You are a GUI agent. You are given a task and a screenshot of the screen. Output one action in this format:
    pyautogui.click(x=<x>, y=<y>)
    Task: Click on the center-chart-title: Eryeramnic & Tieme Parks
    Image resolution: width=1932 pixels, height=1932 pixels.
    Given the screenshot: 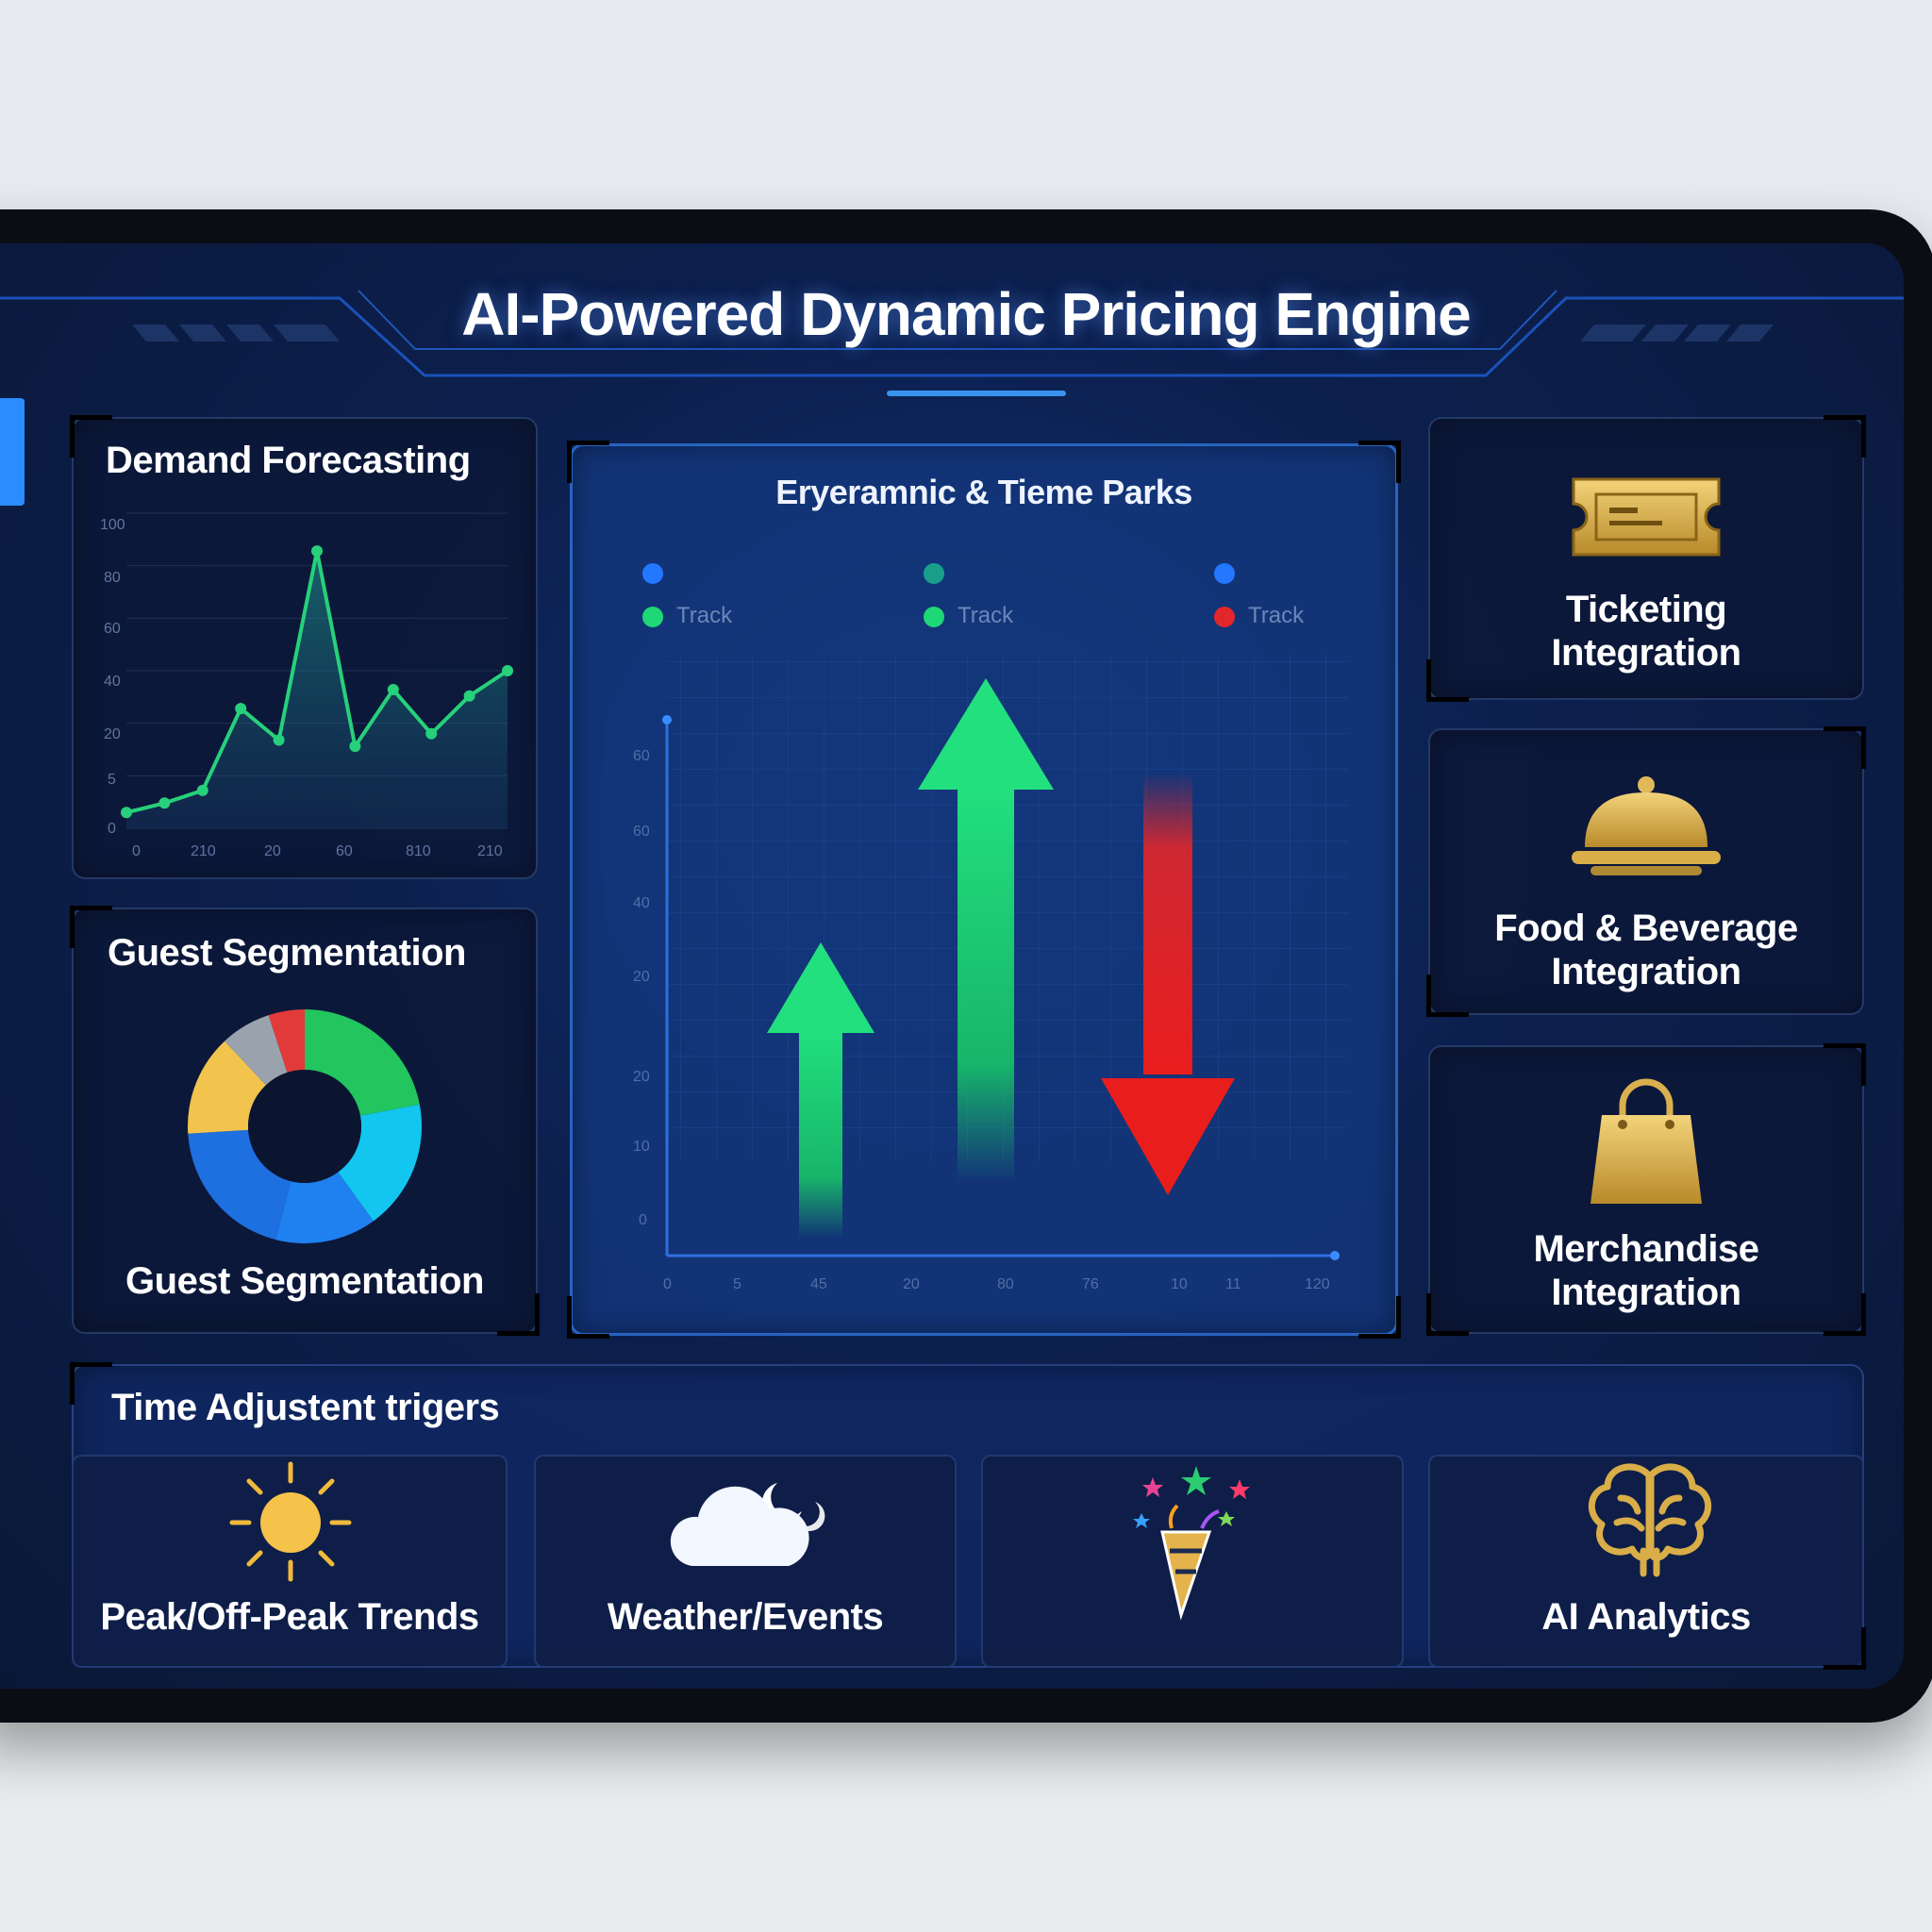 What is the action you would take?
    pyautogui.click(x=984, y=492)
    